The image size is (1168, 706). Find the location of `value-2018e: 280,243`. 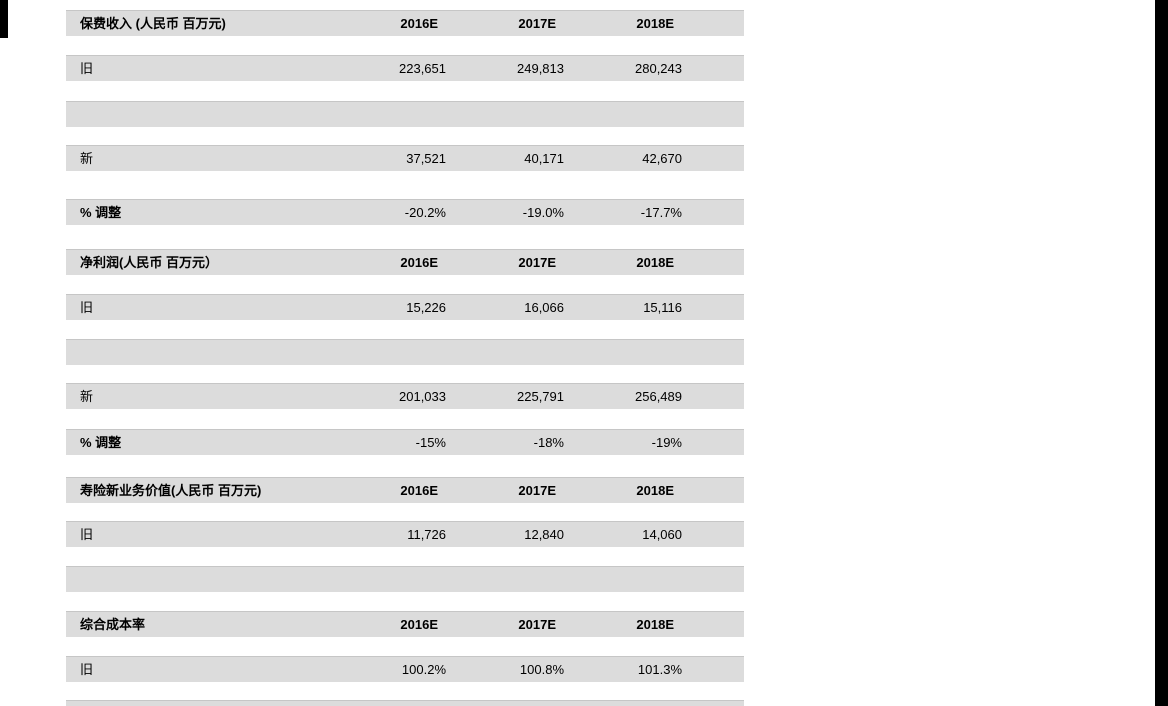

value-2018e: 280,243 is located at coordinates (658, 68).